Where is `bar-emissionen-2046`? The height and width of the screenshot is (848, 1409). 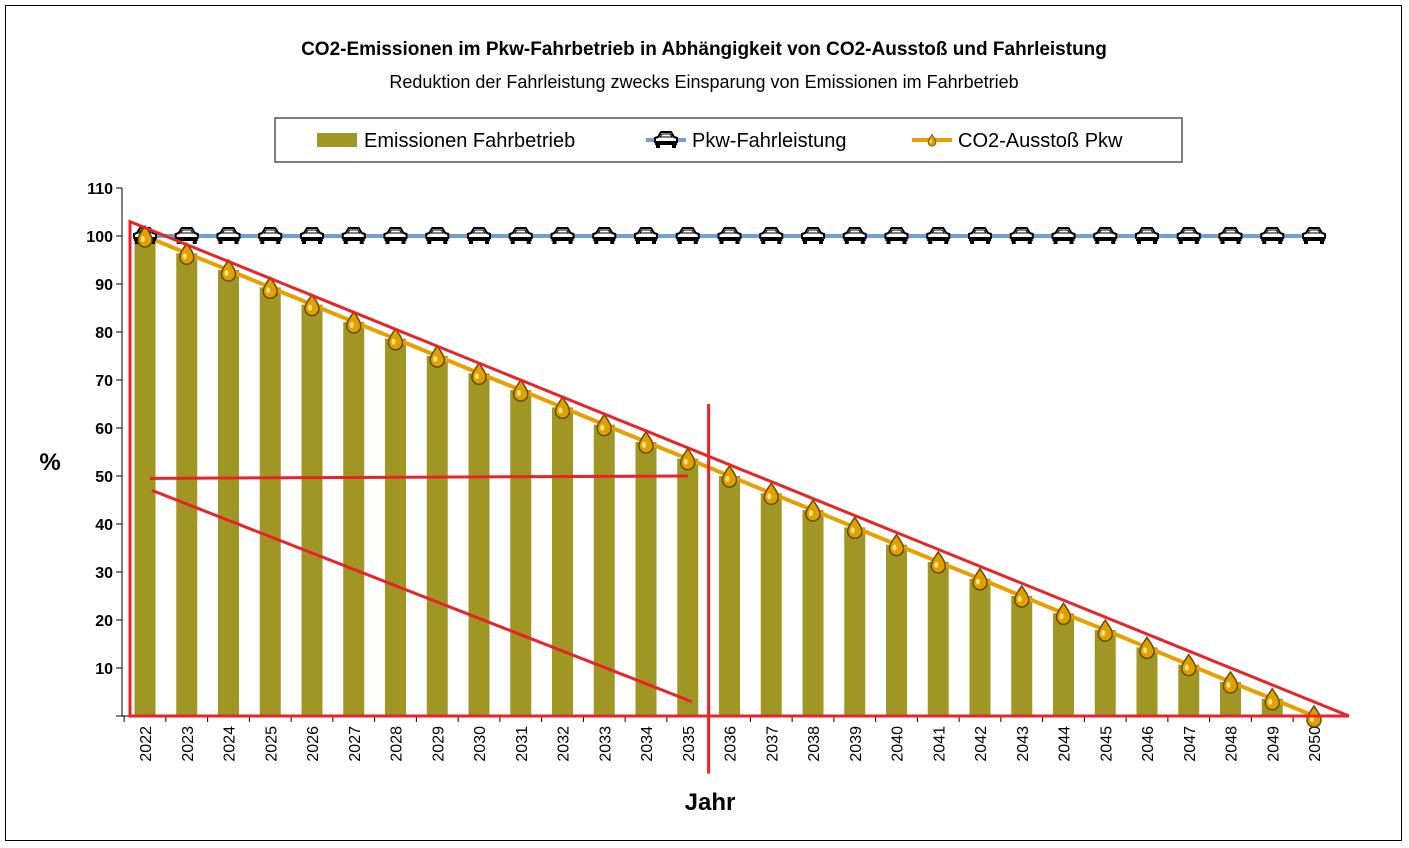
bar-emissionen-2046 is located at coordinates (1147, 681).